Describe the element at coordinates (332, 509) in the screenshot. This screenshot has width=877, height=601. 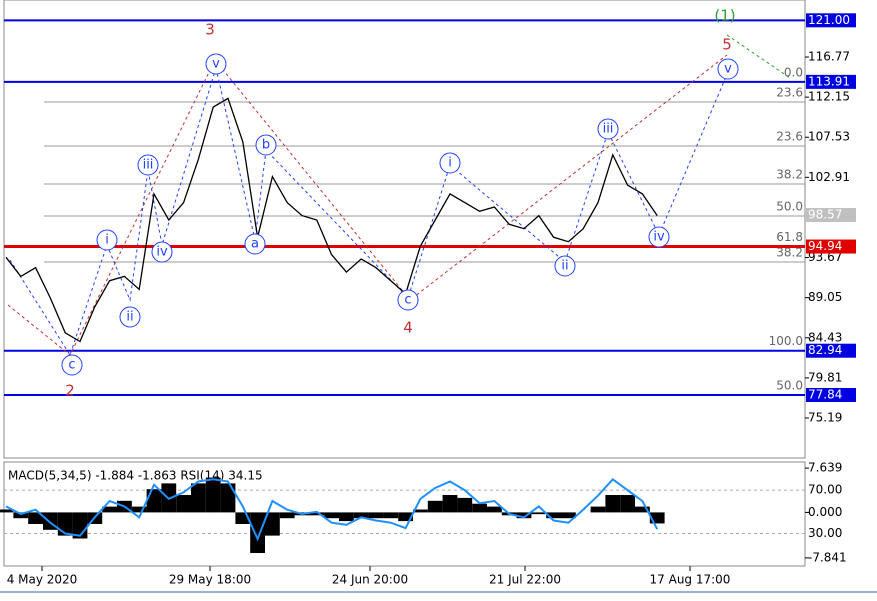
I see `rsi-line` at that location.